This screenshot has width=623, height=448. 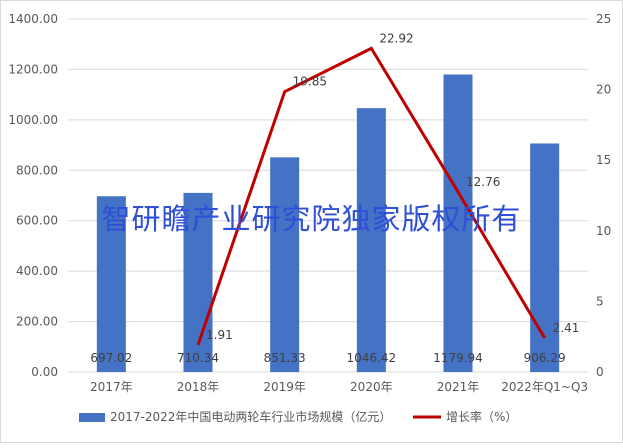 What do you see at coordinates (603, 160) in the screenshot?
I see `right-tick-label: 15` at bounding box center [603, 160].